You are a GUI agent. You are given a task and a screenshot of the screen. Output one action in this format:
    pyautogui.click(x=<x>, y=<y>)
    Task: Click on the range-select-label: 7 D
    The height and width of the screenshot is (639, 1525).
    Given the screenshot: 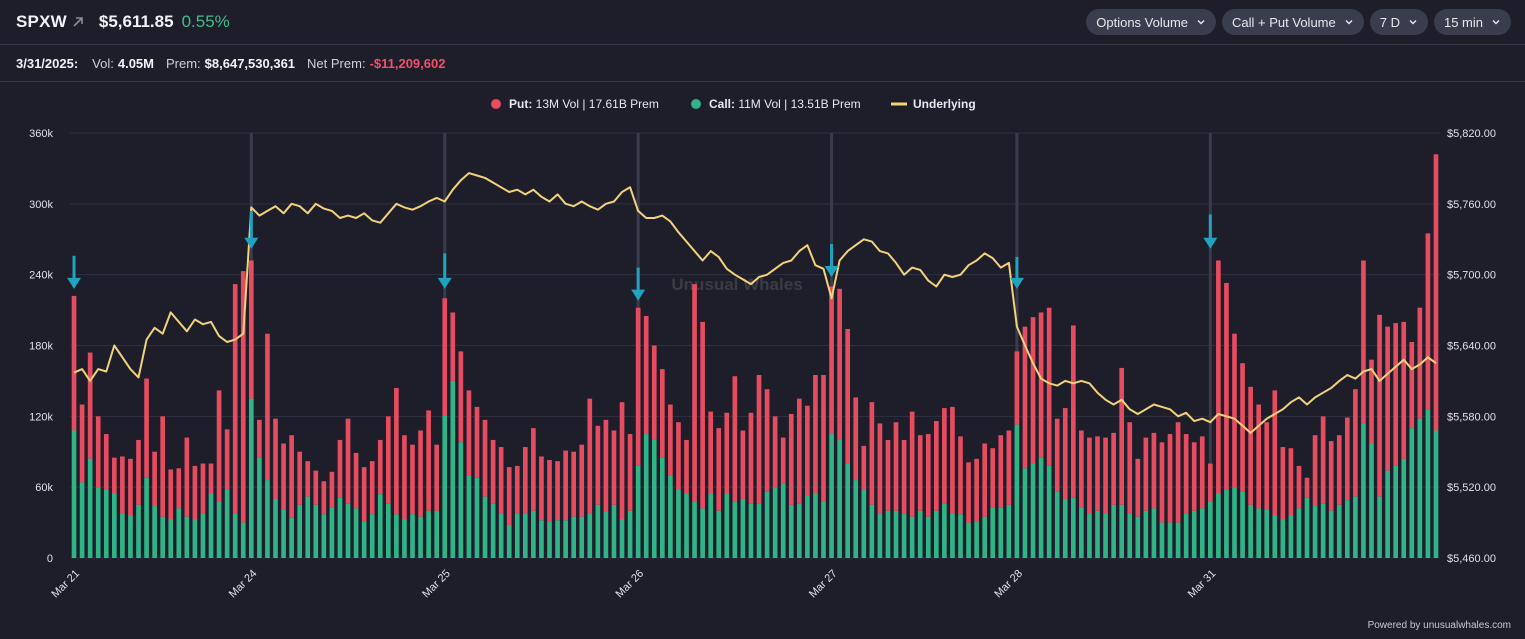 What is the action you would take?
    pyautogui.click(x=1389, y=22)
    